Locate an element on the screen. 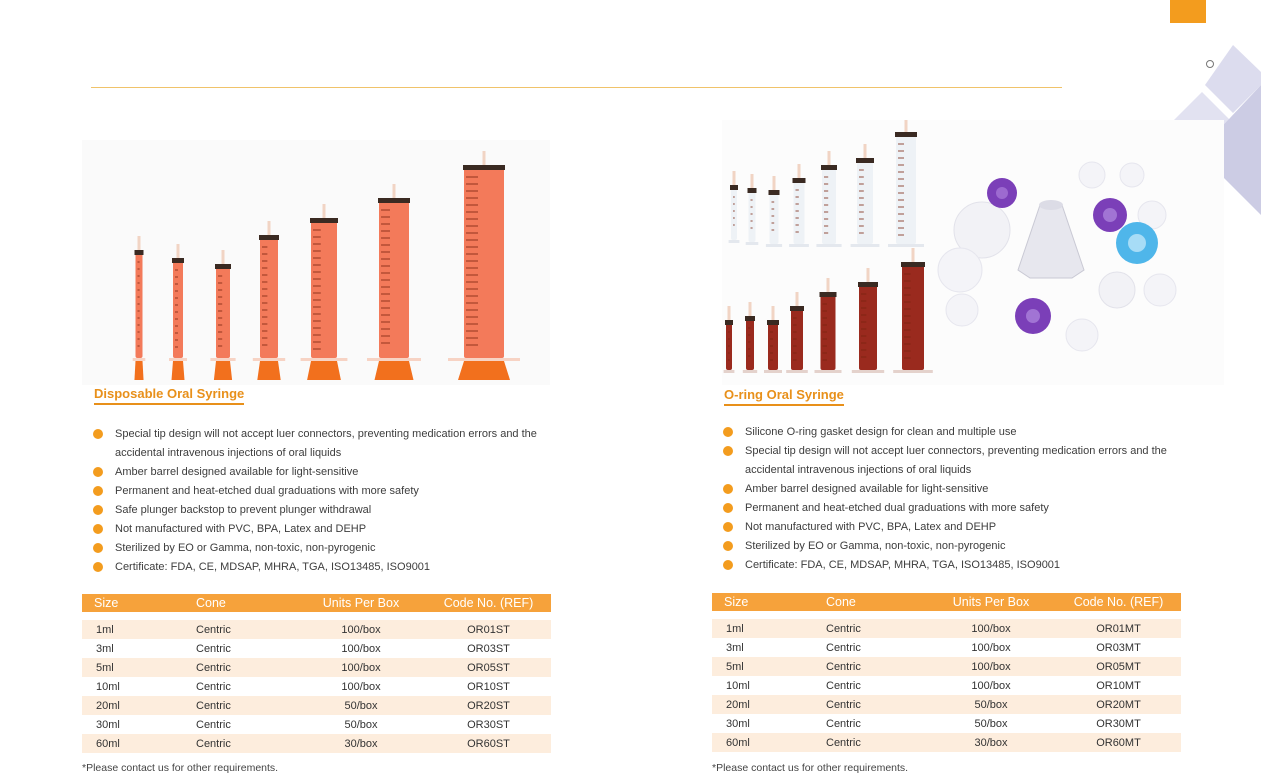  cell-code-no: OR01MT is located at coordinates (1118, 628).